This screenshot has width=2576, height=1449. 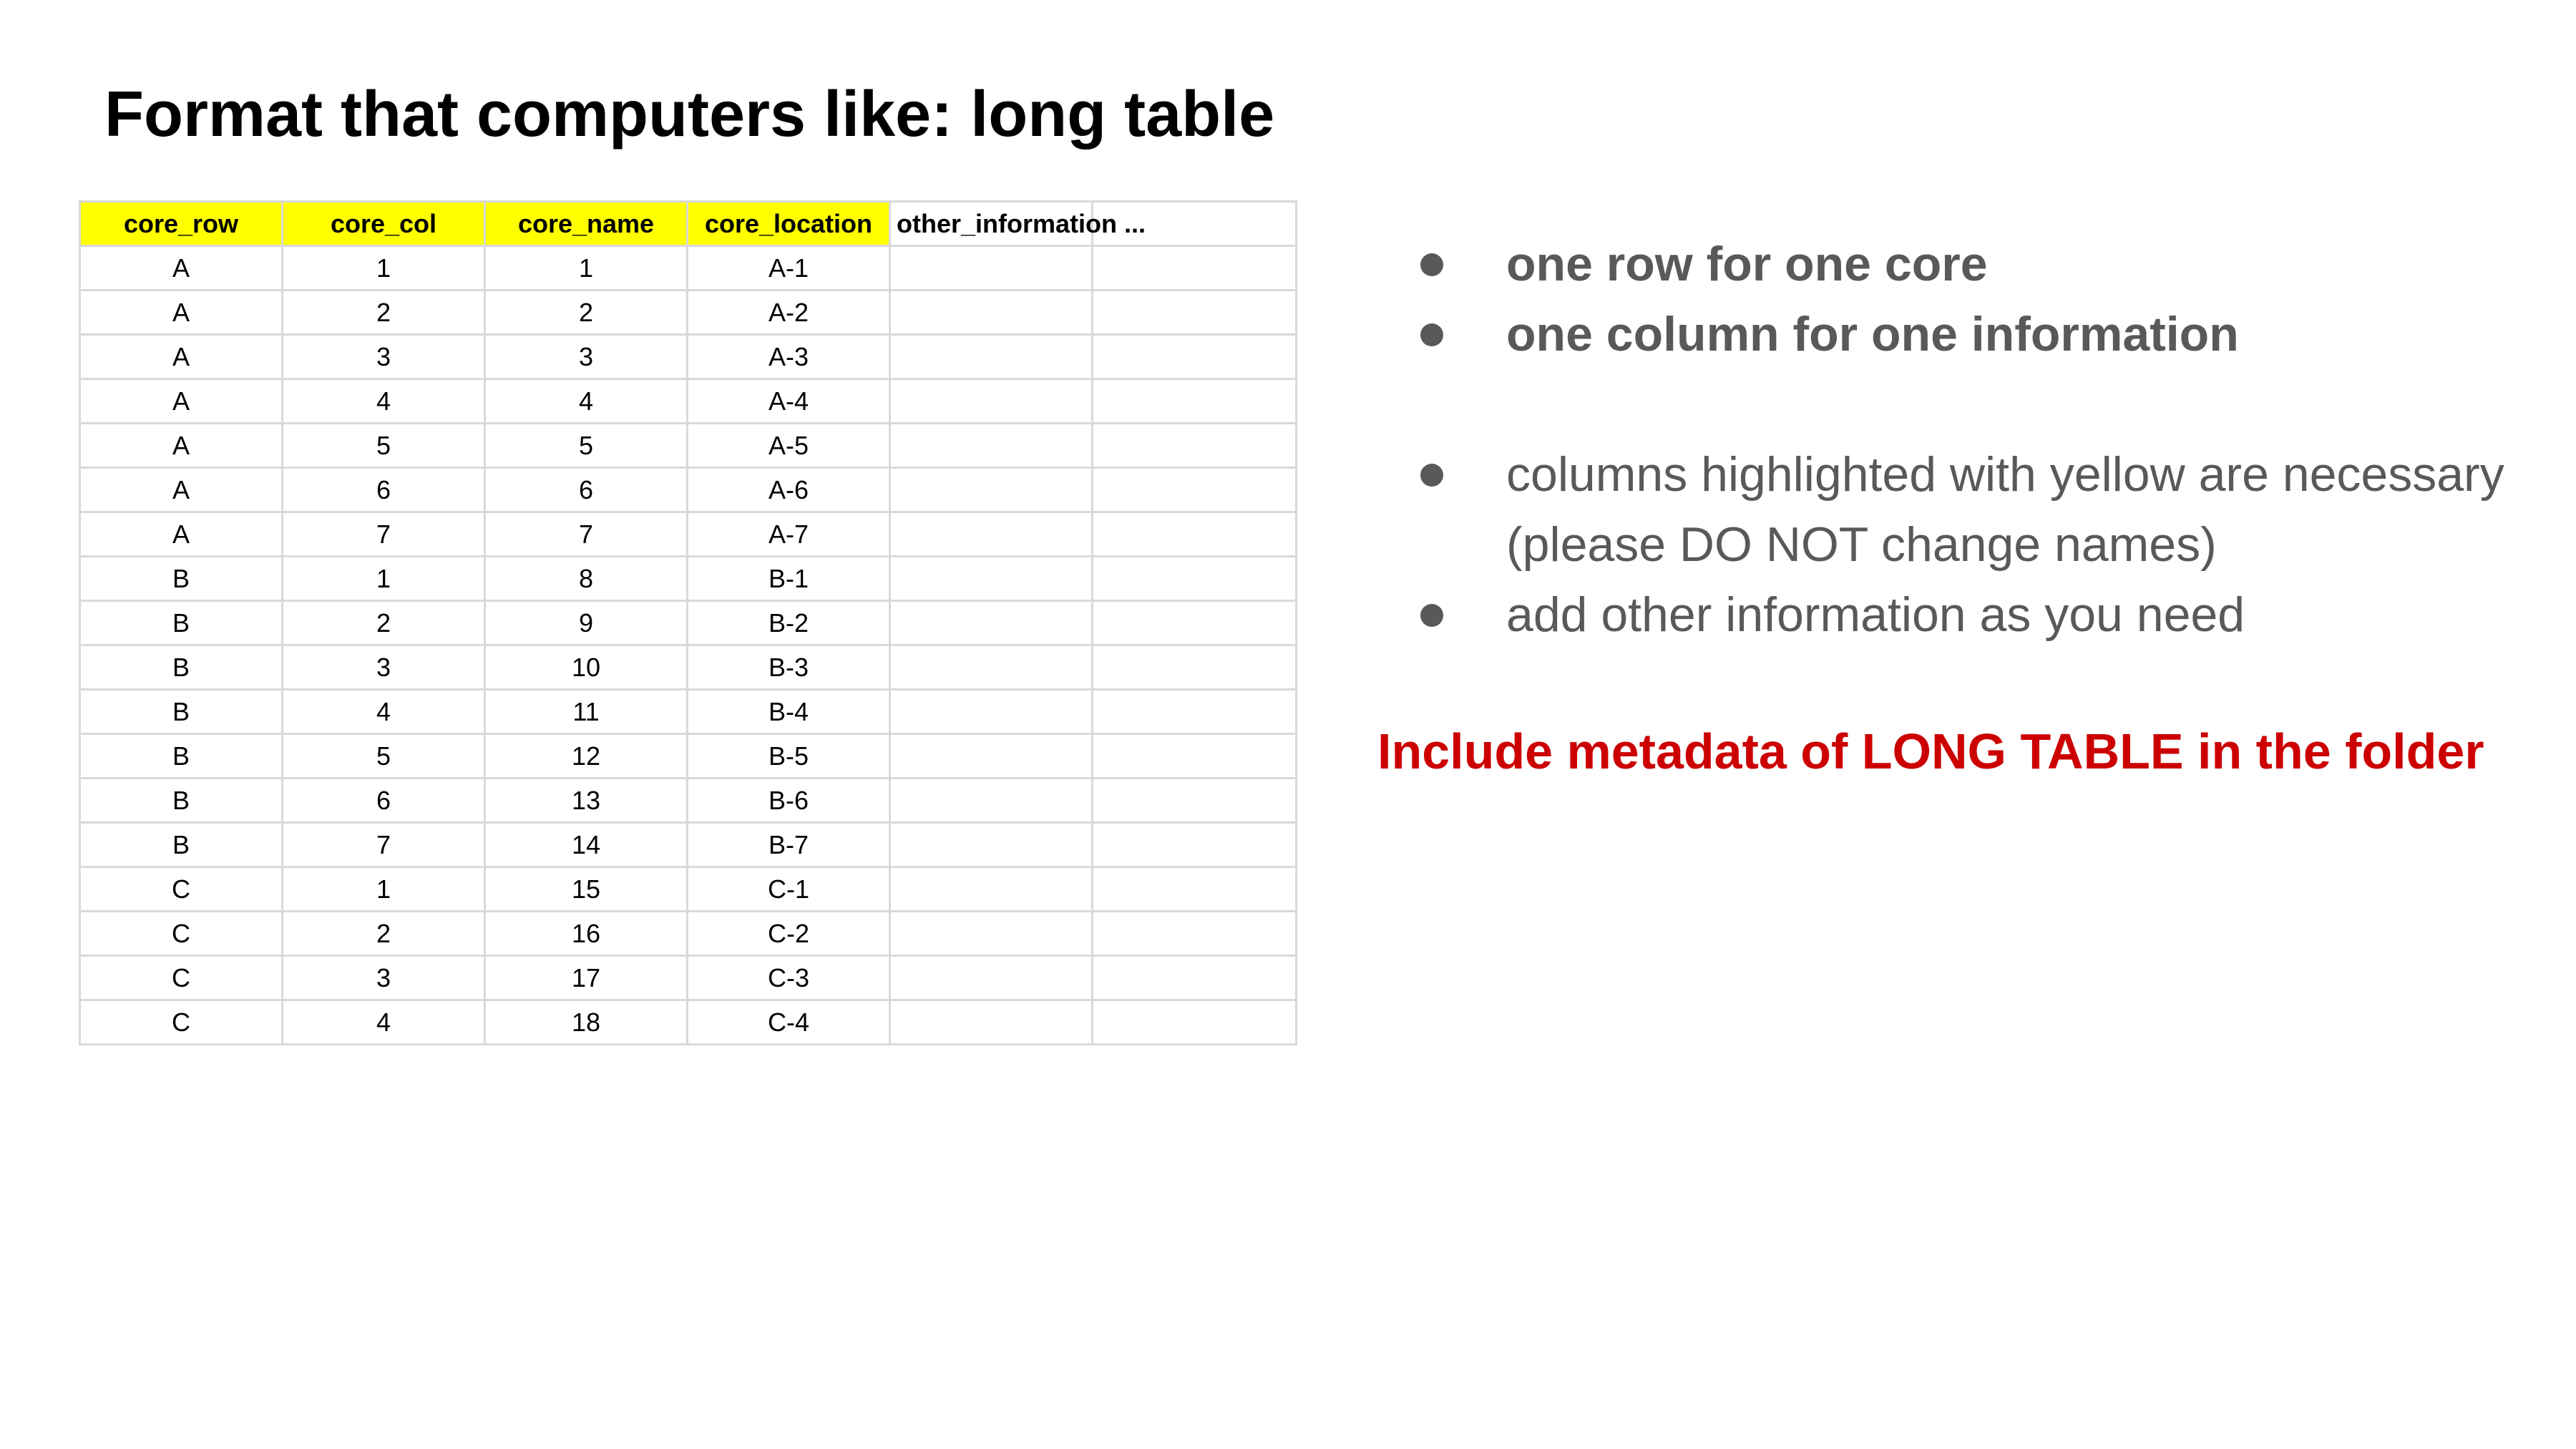 What do you see at coordinates (586, 844) in the screenshot?
I see `core-name-cell: 14` at bounding box center [586, 844].